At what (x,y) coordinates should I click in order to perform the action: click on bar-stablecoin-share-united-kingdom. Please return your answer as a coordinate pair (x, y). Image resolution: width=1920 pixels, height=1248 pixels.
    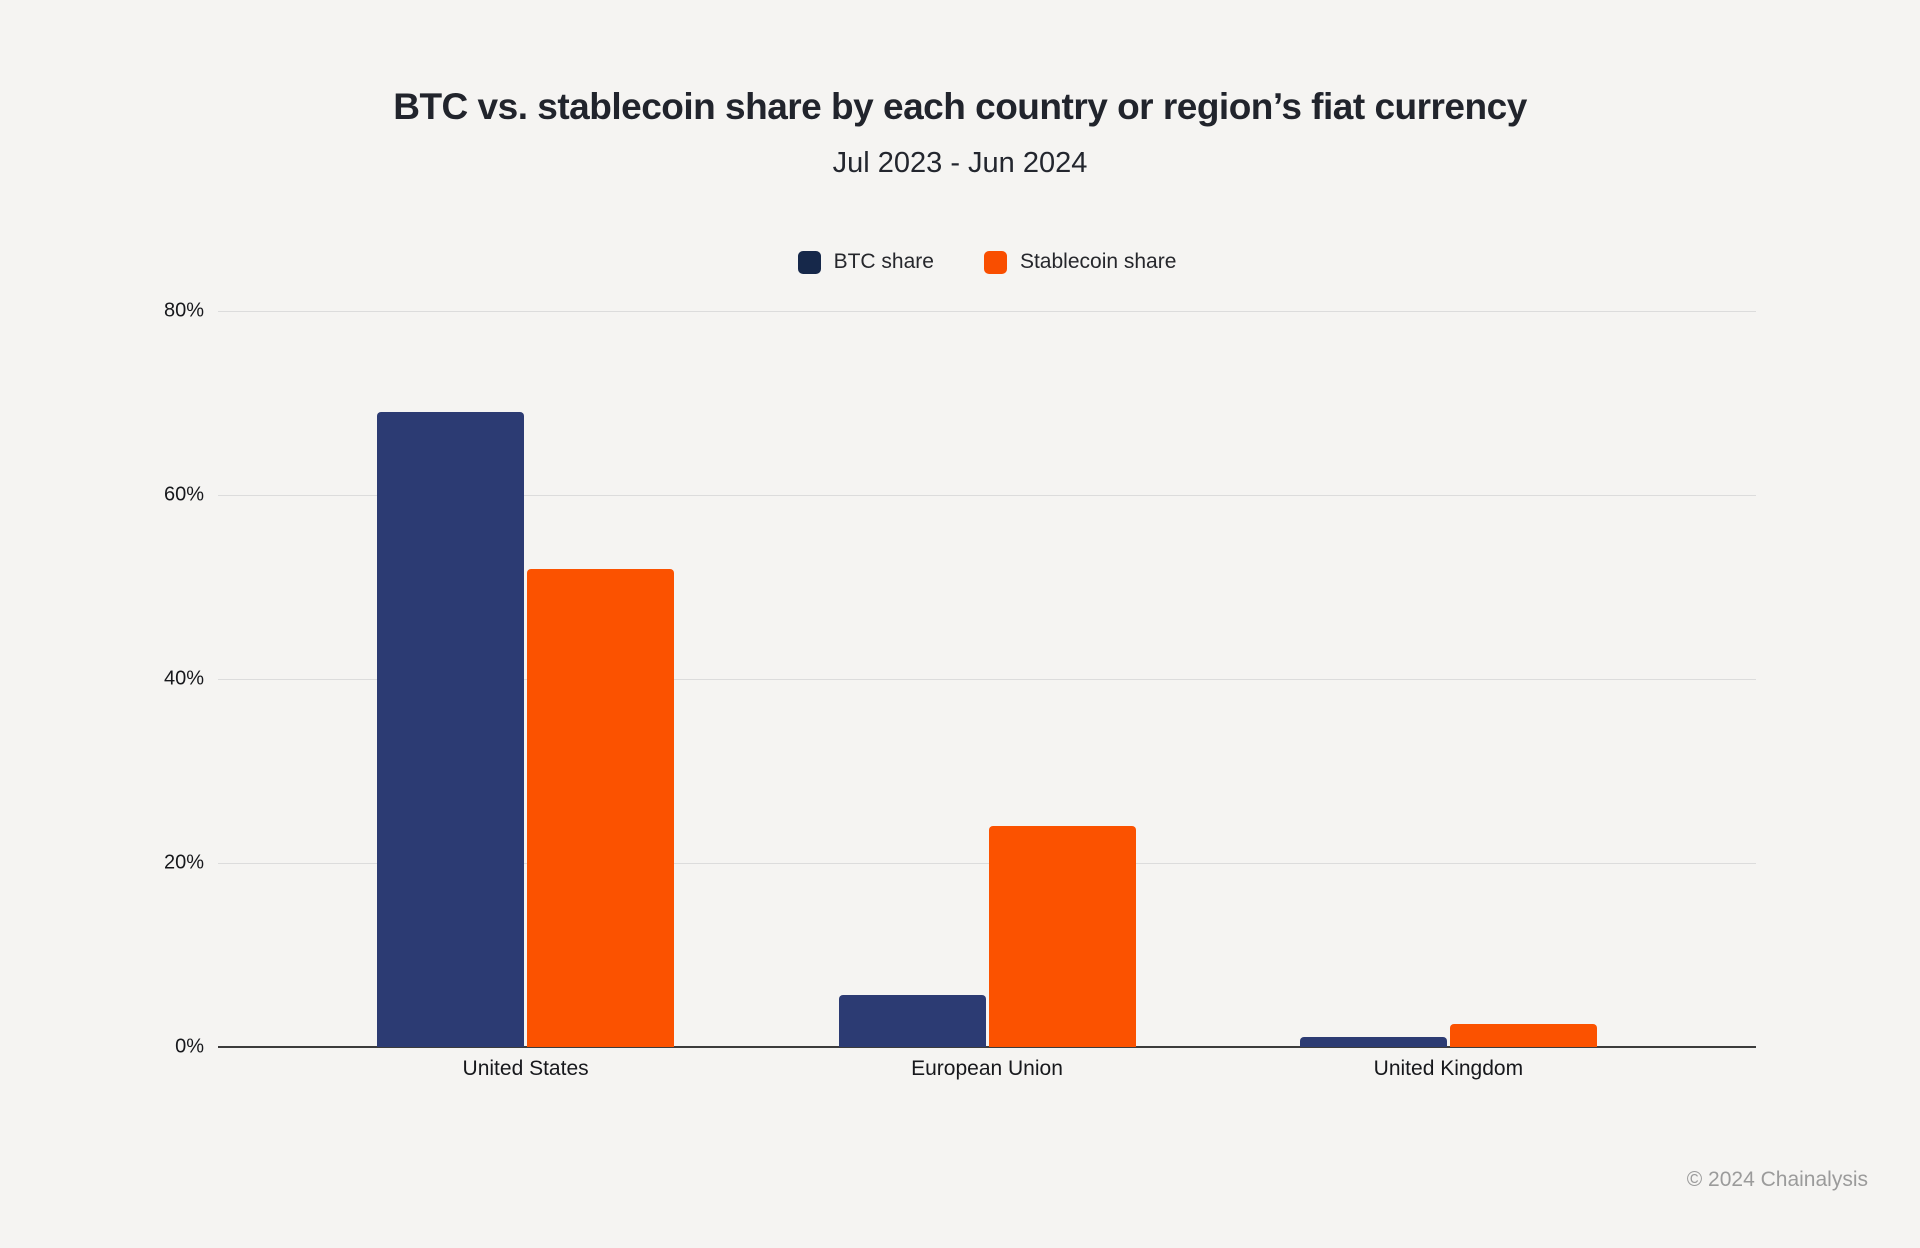
    Looking at the image, I should click on (1523, 1035).